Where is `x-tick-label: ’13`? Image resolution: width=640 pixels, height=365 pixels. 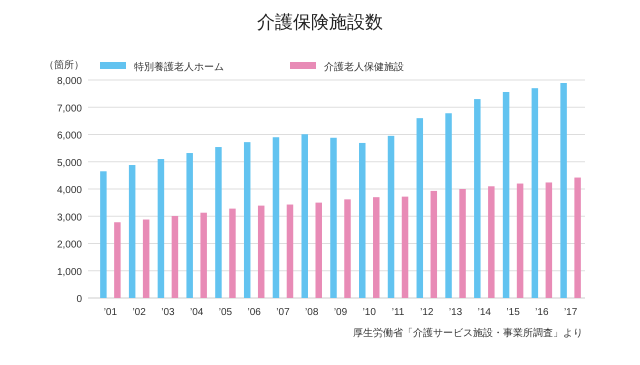
x-tick-label: ’13 is located at coordinates (455, 312).